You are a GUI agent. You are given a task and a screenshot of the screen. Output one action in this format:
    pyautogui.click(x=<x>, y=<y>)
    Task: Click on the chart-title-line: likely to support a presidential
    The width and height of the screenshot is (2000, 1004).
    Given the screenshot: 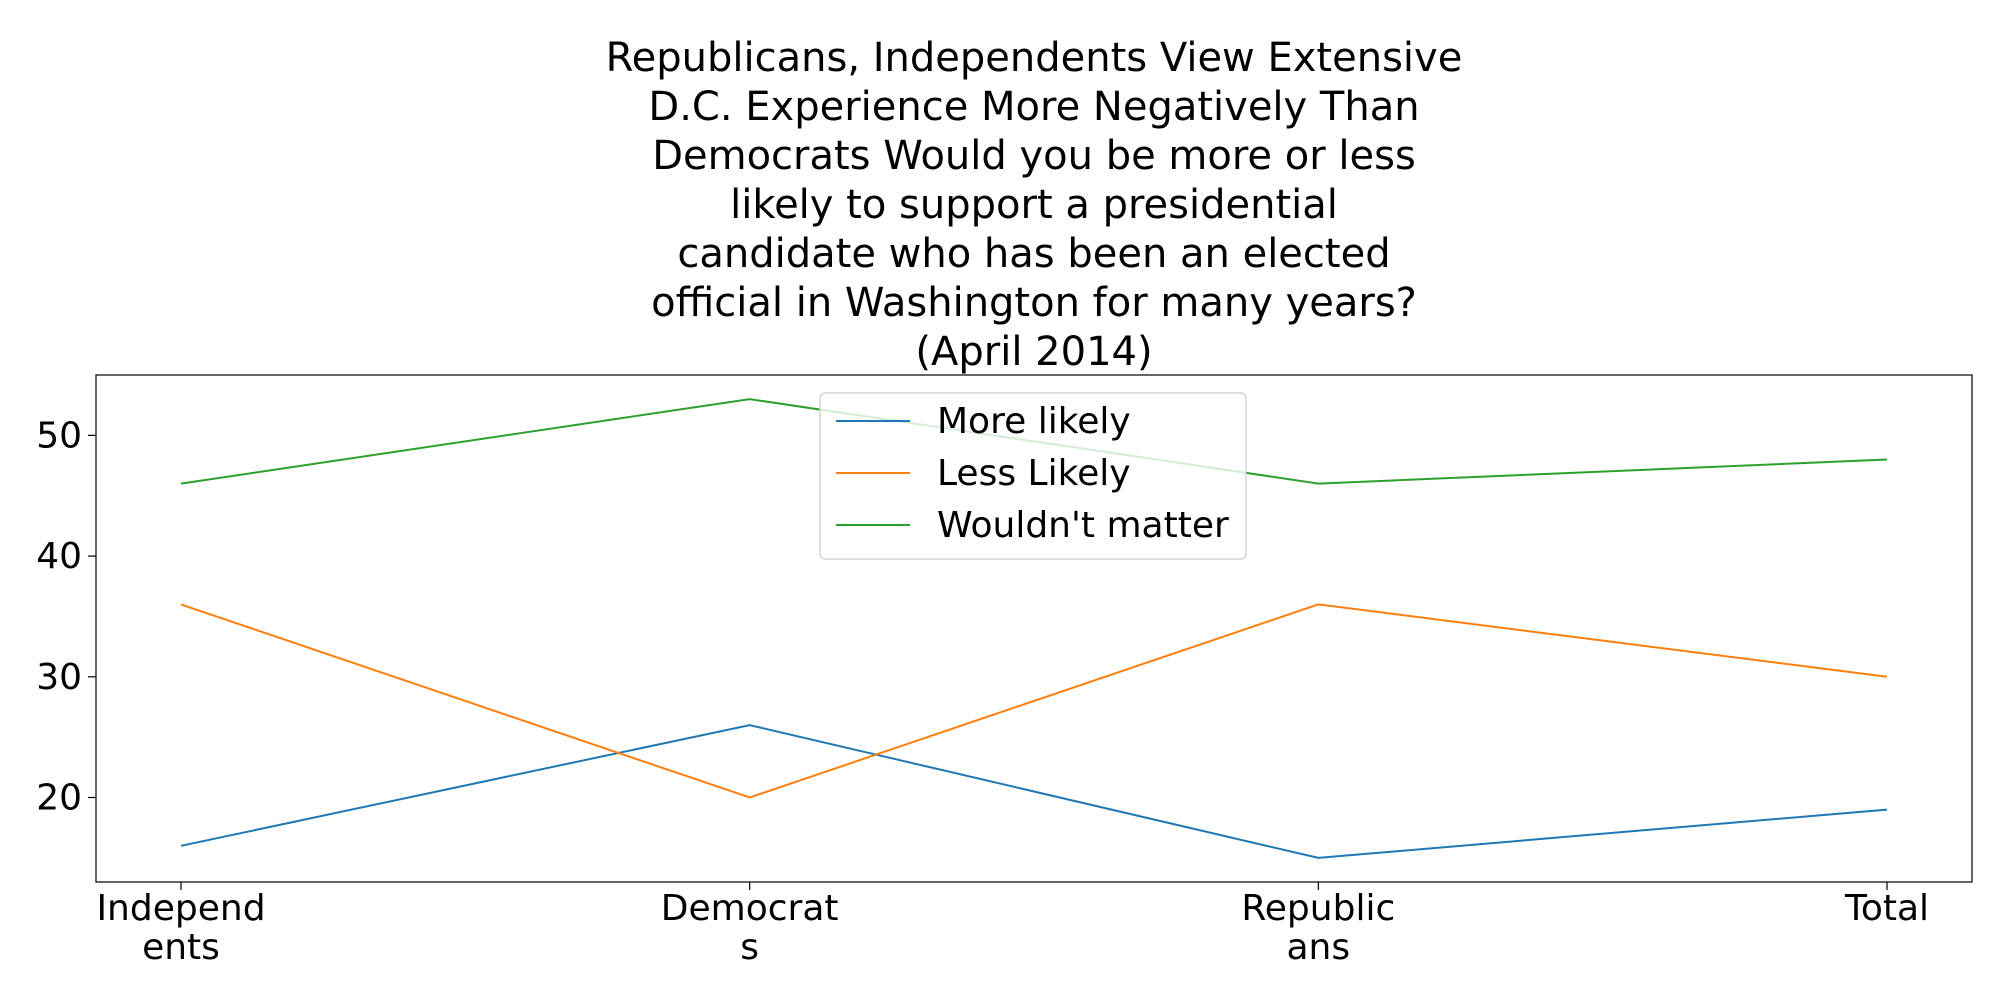 What is the action you would take?
    pyautogui.click(x=1034, y=205)
    